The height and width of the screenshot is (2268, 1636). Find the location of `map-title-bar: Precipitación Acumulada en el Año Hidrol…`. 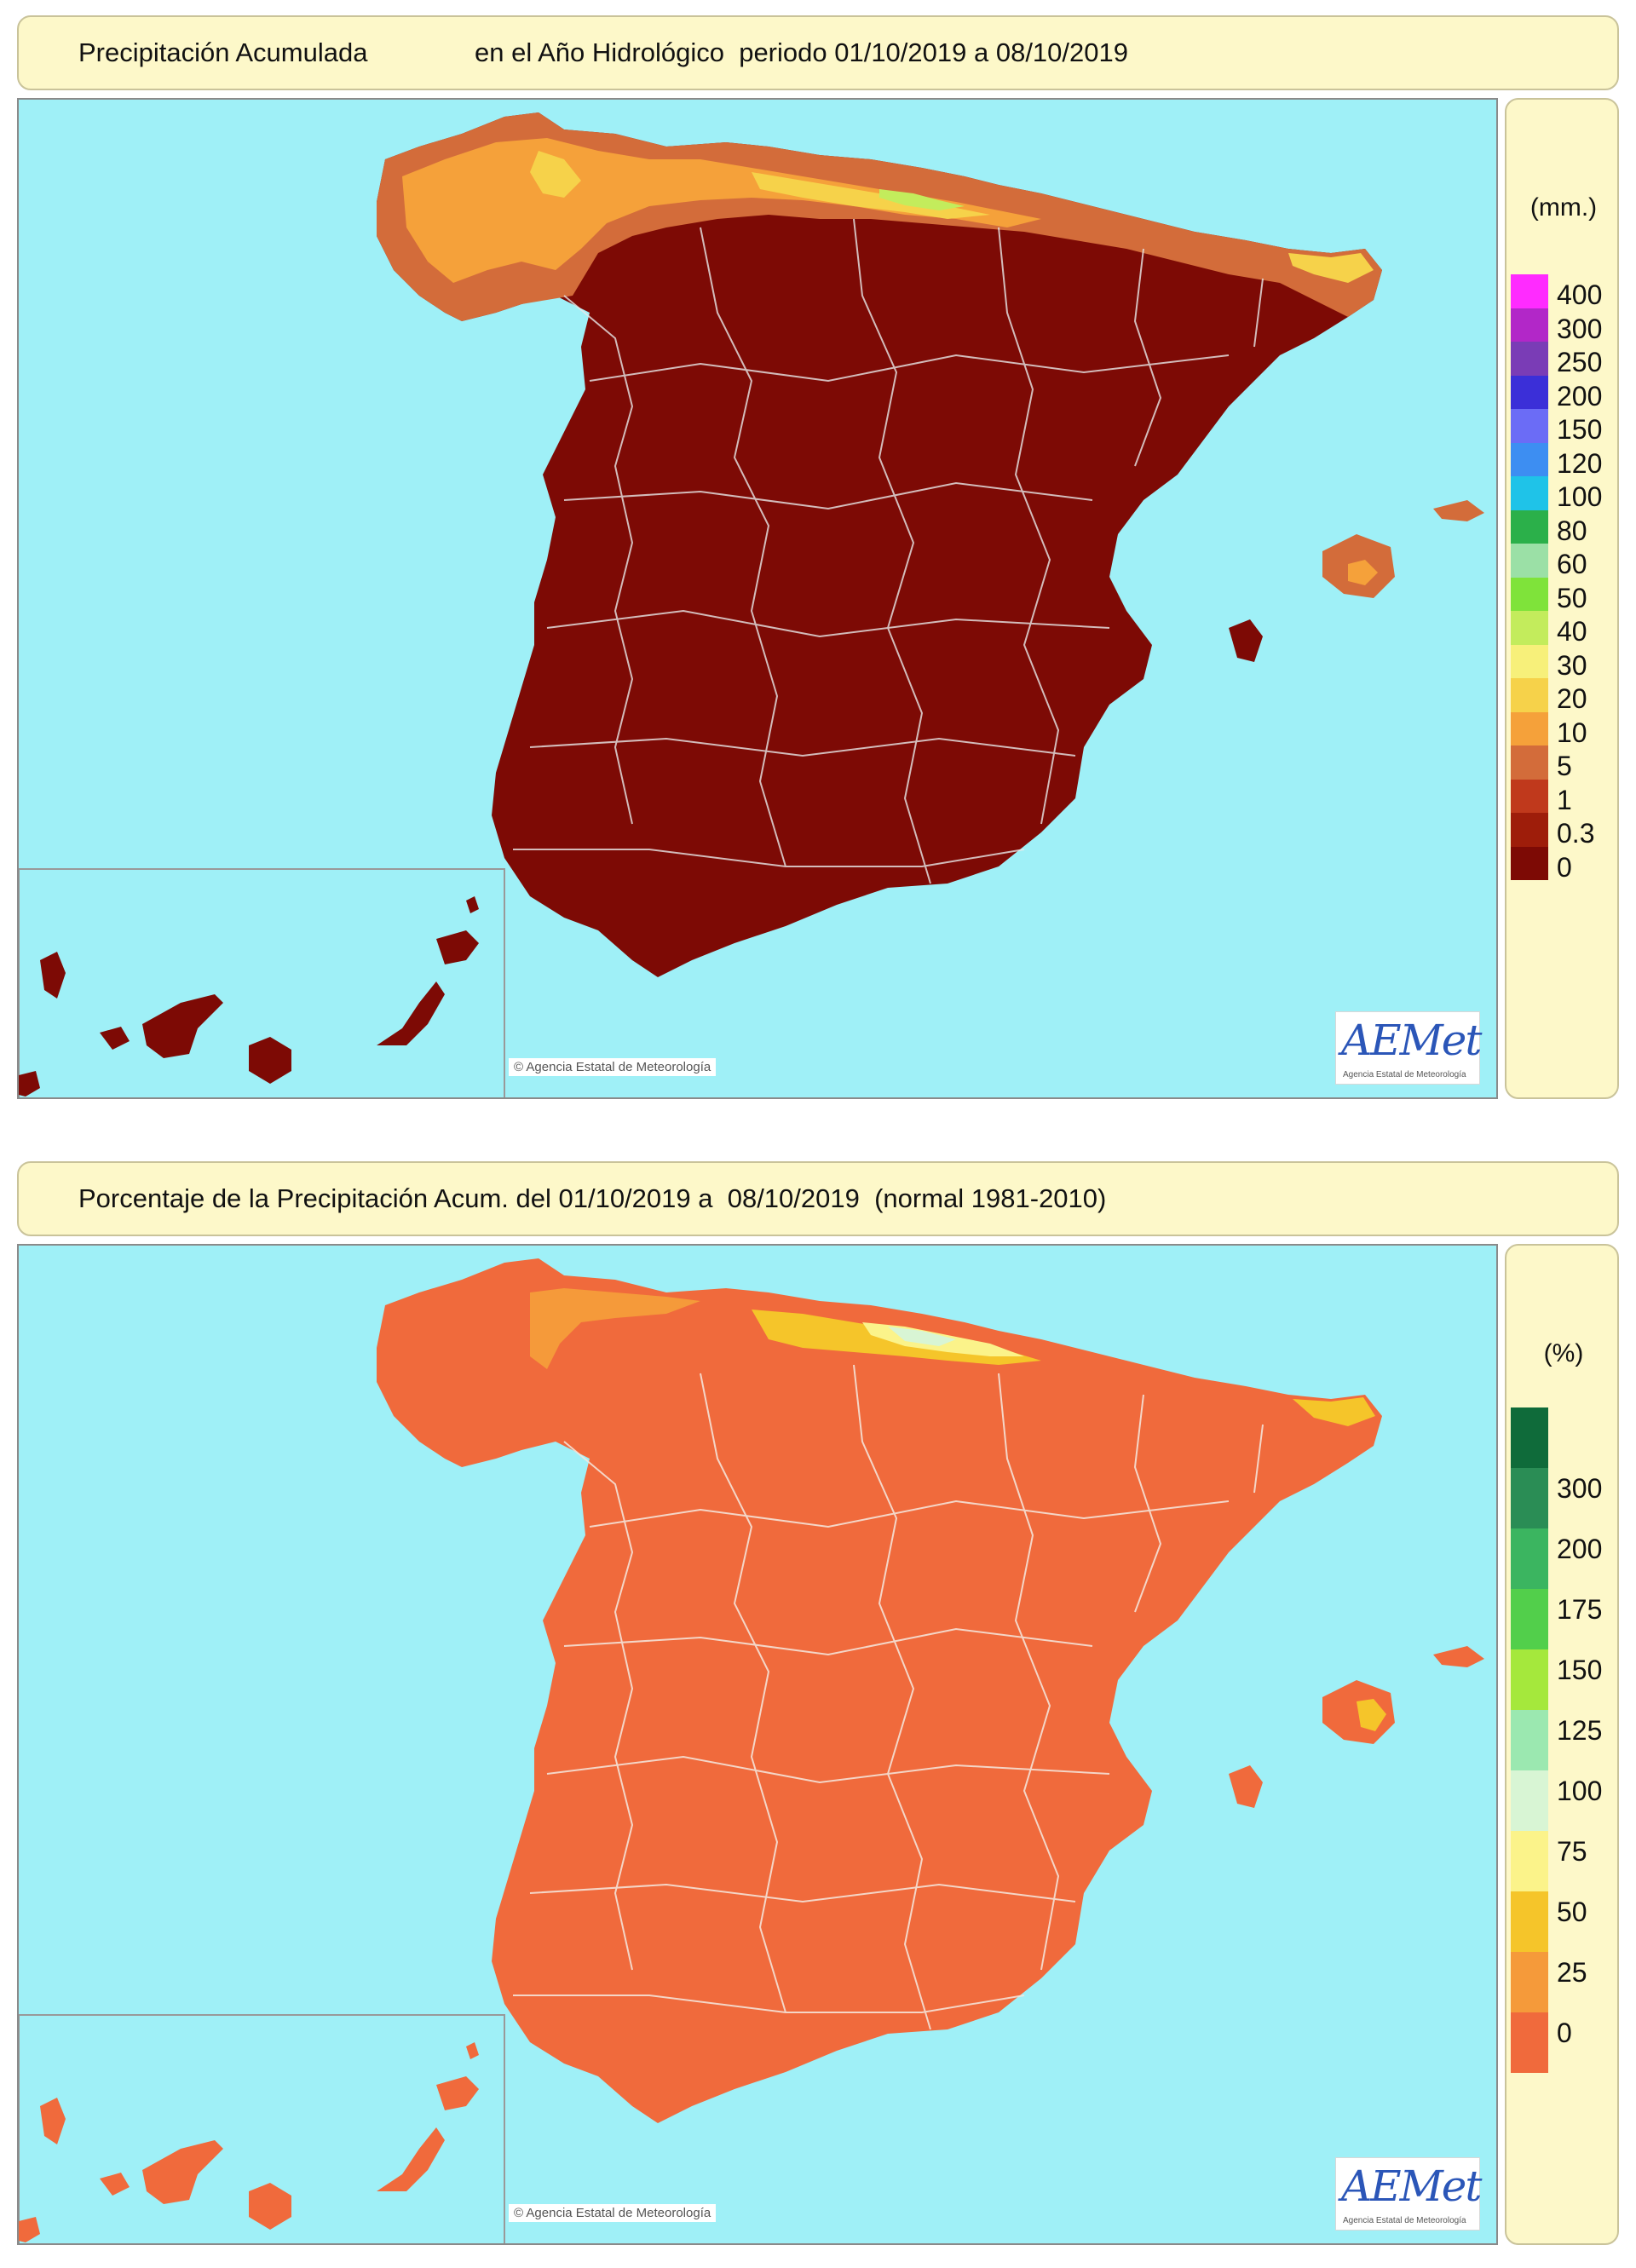

map-title-bar: Precipitación Acumulada en el Año Hidrol… is located at coordinates (818, 52).